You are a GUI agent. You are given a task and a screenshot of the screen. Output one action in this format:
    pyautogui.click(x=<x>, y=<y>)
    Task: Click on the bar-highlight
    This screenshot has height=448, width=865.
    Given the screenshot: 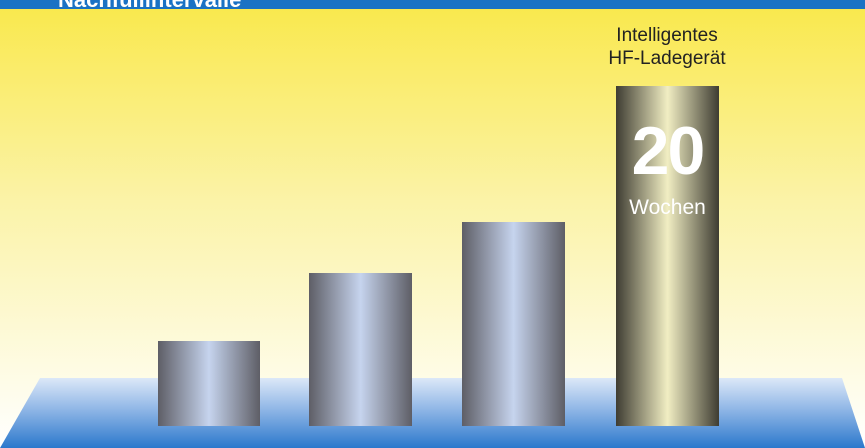 What is the action you would take?
    pyautogui.click(x=667, y=256)
    